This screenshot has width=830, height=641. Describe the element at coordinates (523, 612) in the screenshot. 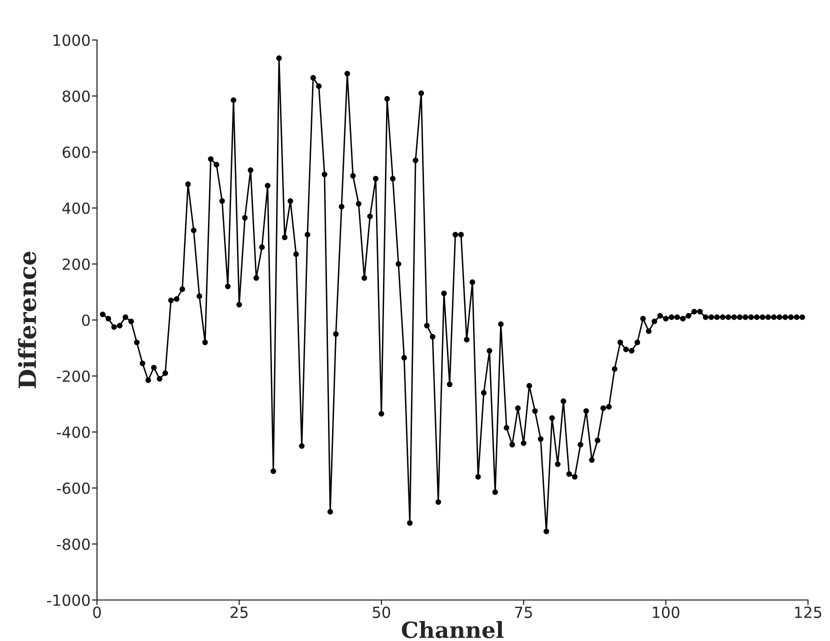

I see `x-tick-label: 75` at that location.